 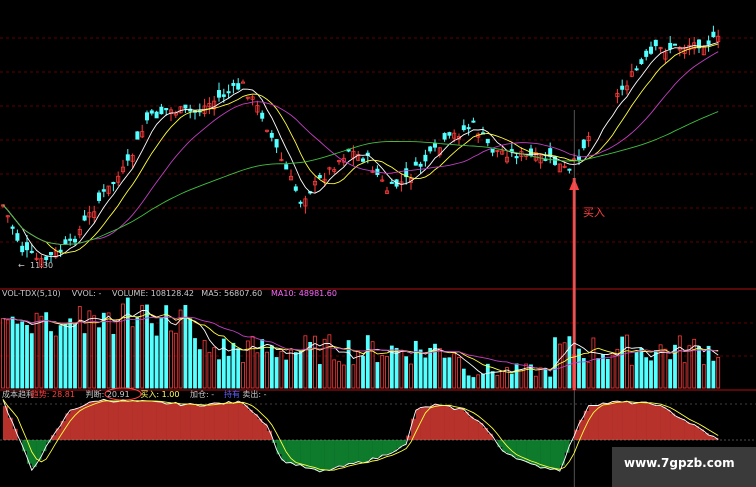 What do you see at coordinates (159, 394) in the screenshot?
I see `indicator-header-item: 买入: 1.00` at bounding box center [159, 394].